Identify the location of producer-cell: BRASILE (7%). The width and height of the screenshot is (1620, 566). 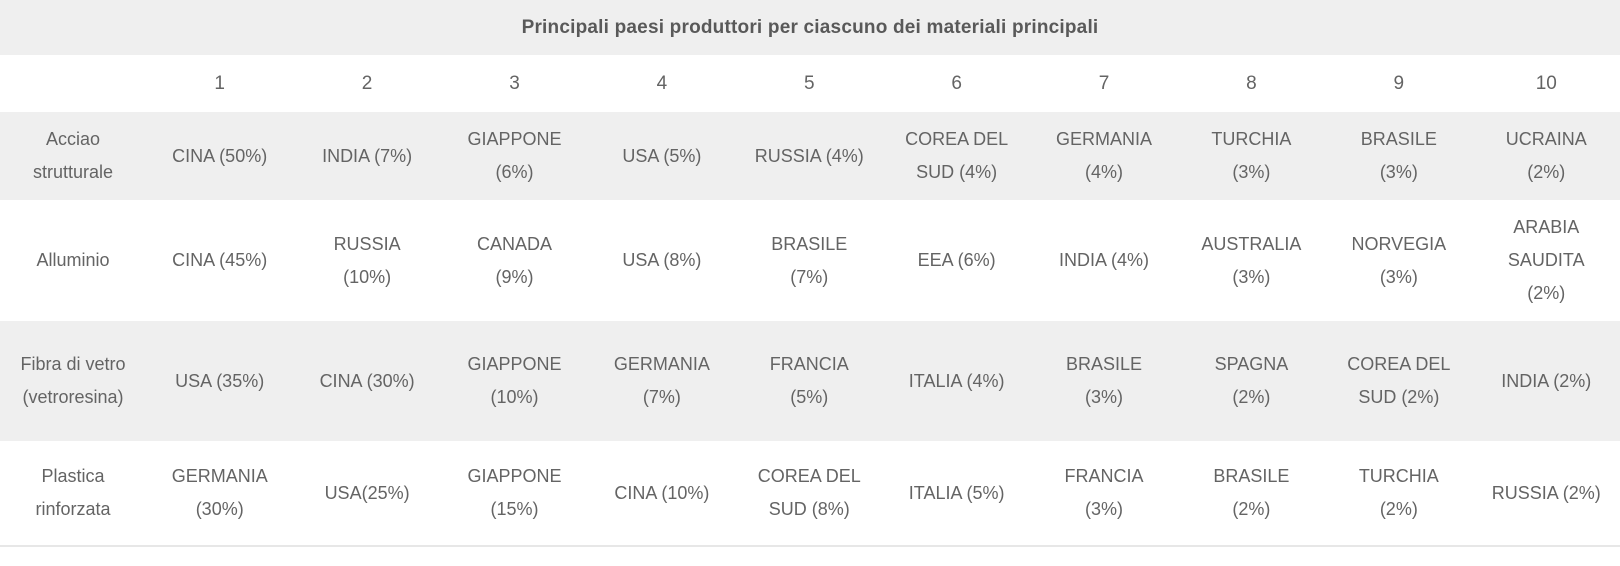
(809, 260).